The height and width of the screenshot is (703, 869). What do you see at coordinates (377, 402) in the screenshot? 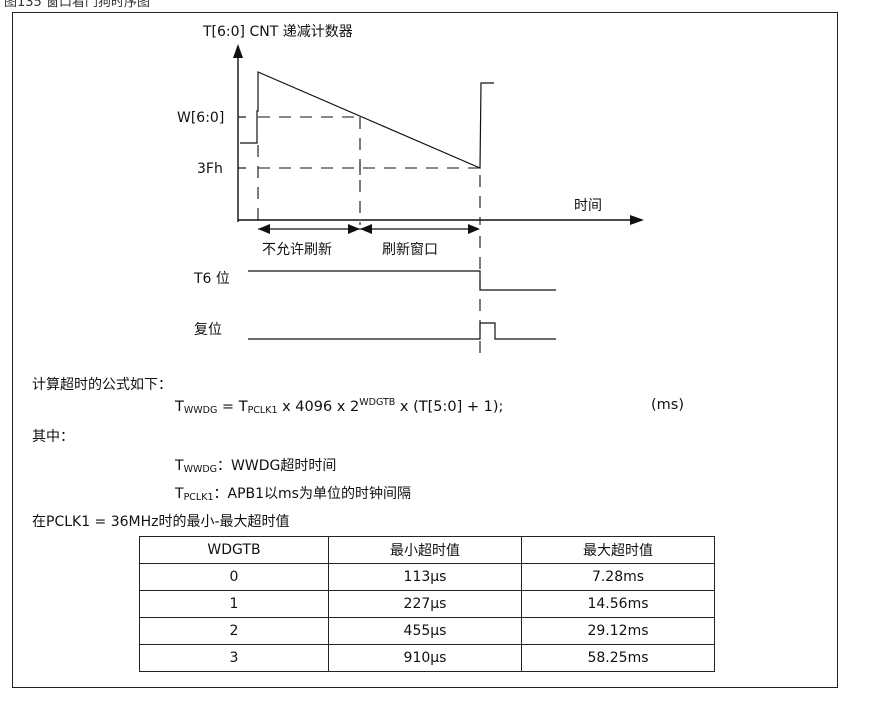
I see `formula-exp: WDGTB` at bounding box center [377, 402].